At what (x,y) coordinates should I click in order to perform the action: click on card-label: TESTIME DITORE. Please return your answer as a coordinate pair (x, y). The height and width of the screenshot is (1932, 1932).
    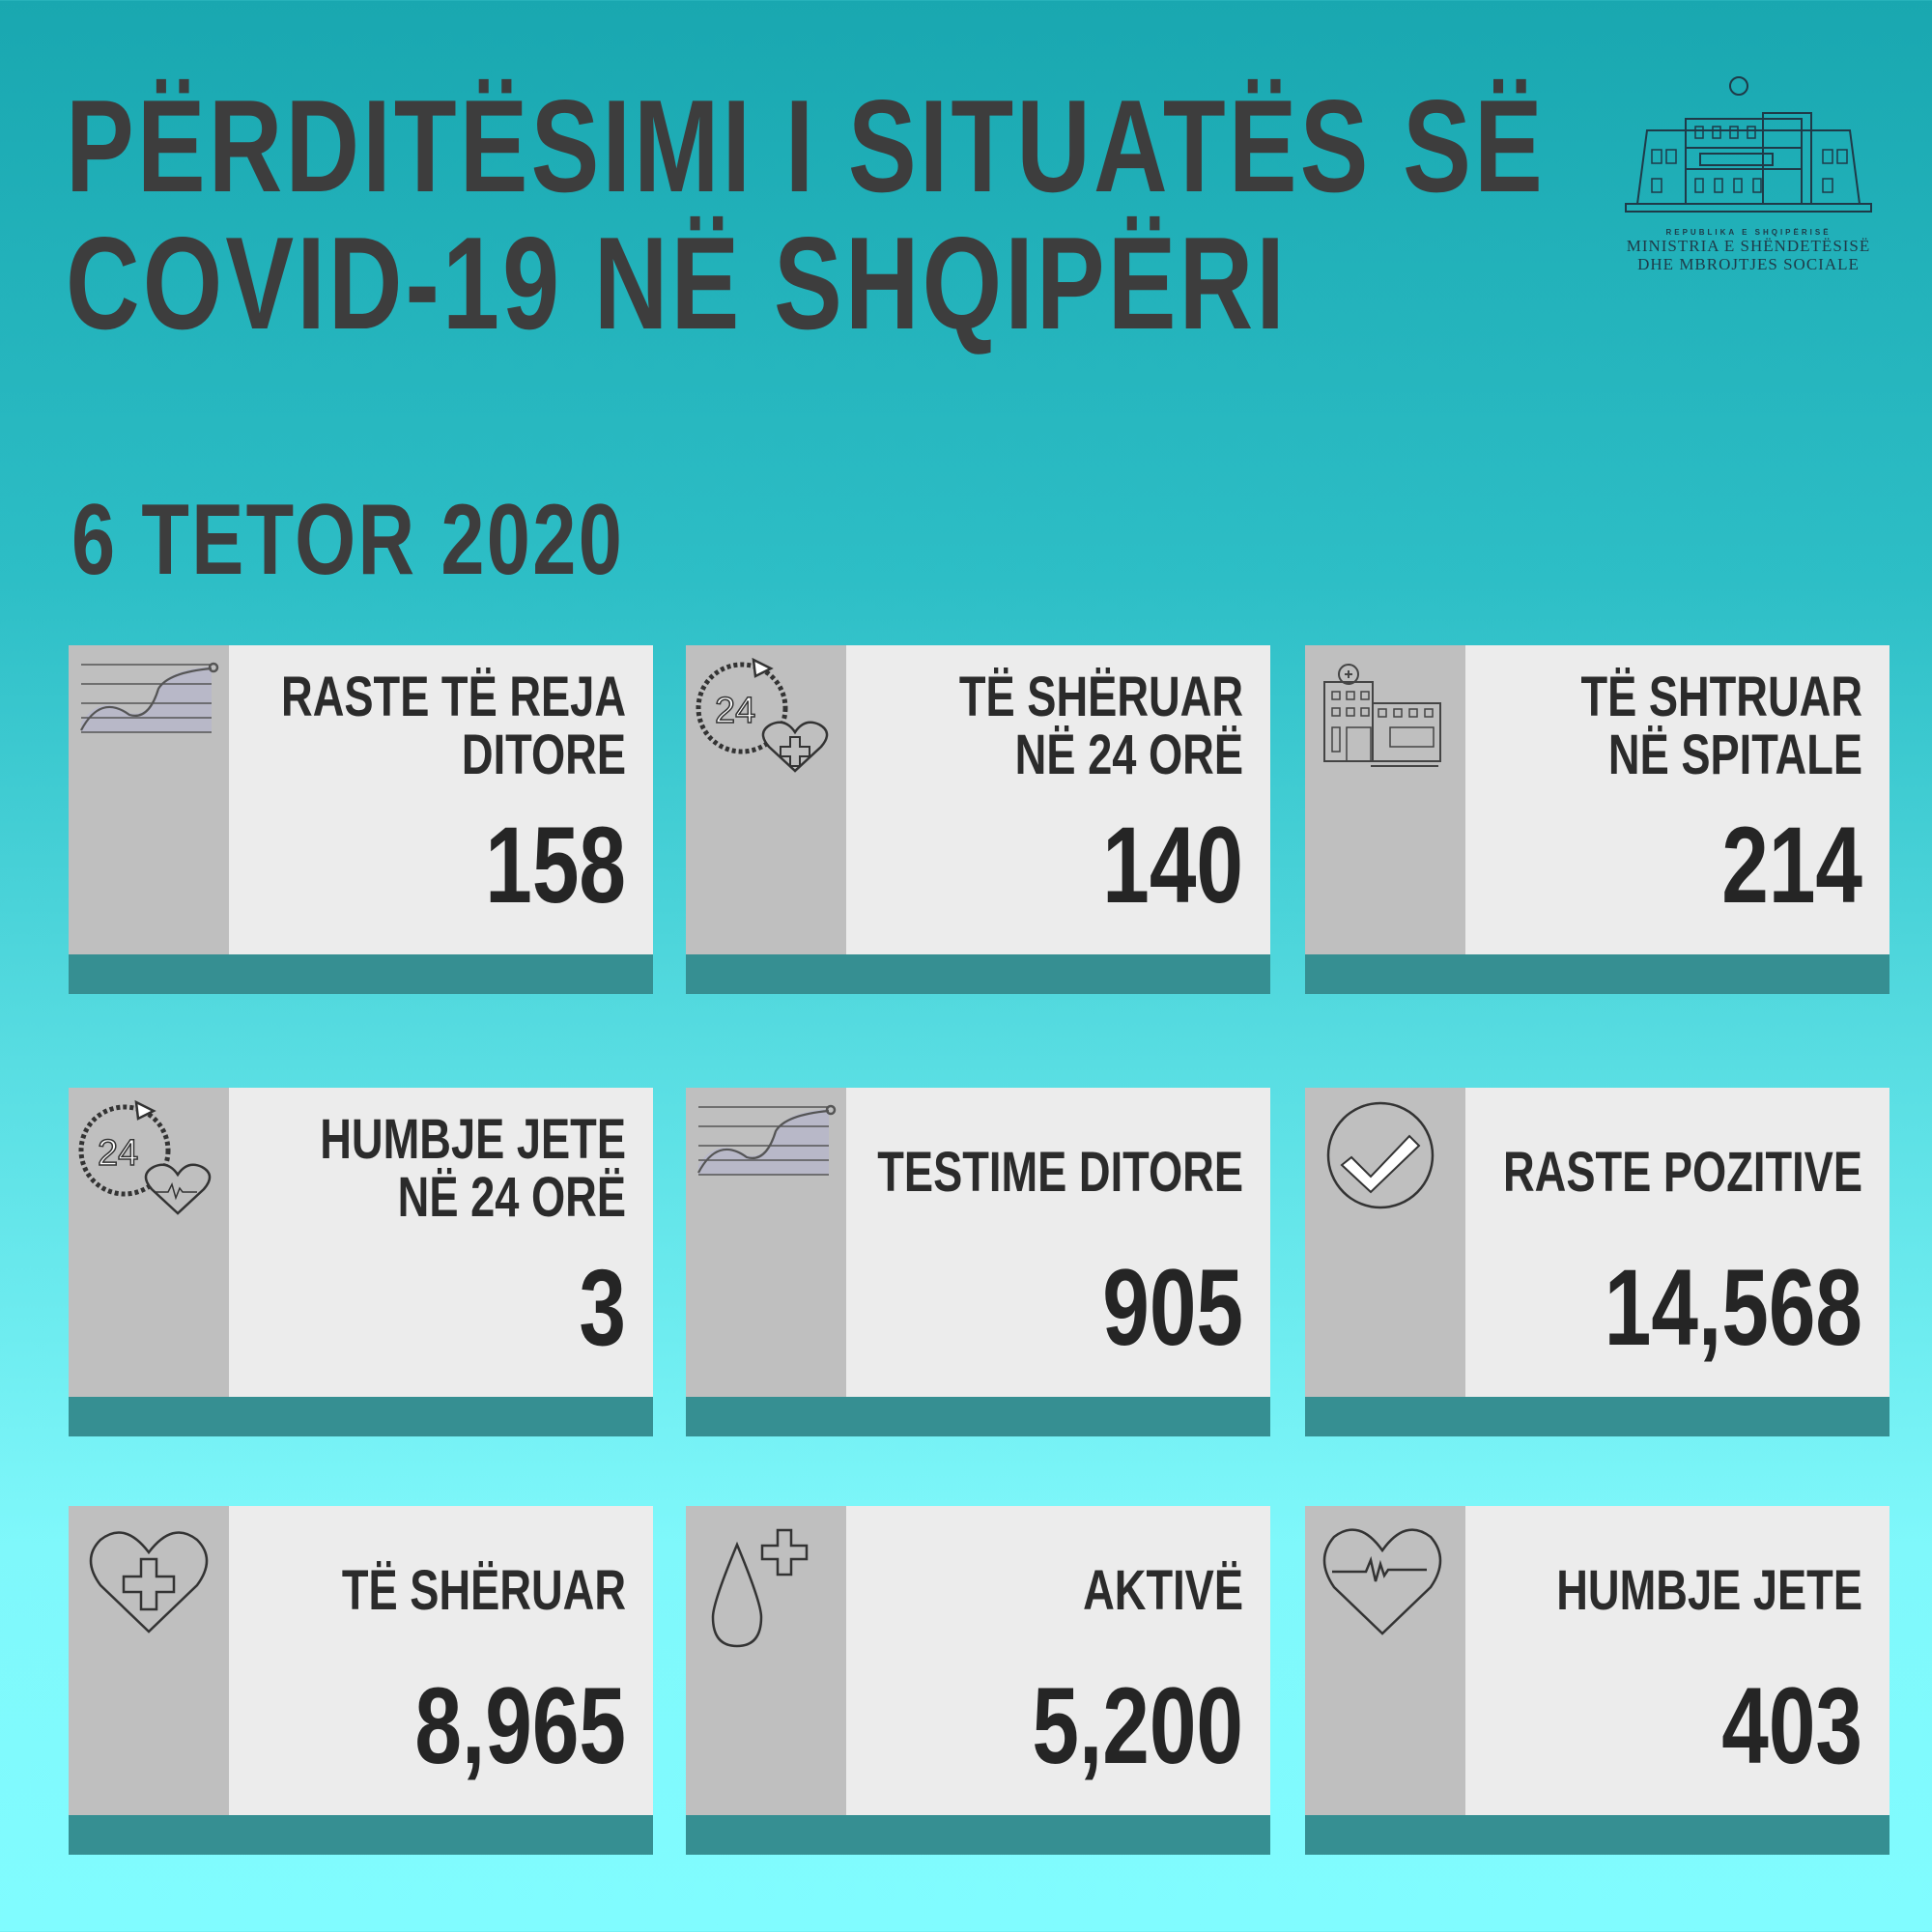
    Looking at the image, I should click on (1060, 1172).